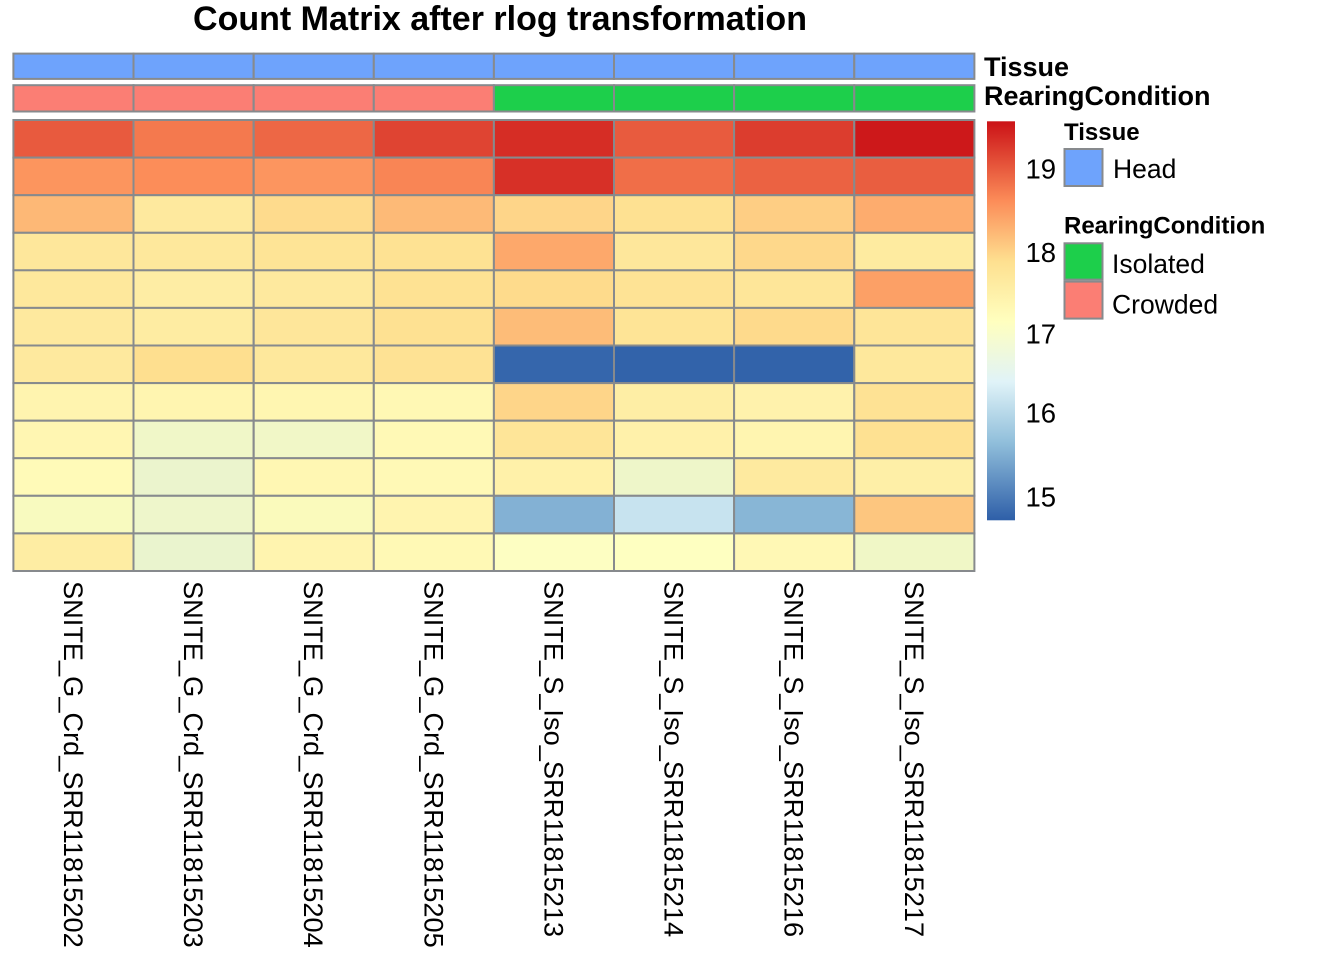 This screenshot has height=960, width=1344. Describe the element at coordinates (313, 764) in the screenshot. I see `svg-text: SNITE_G_Crd_SRR11815204` at that location.